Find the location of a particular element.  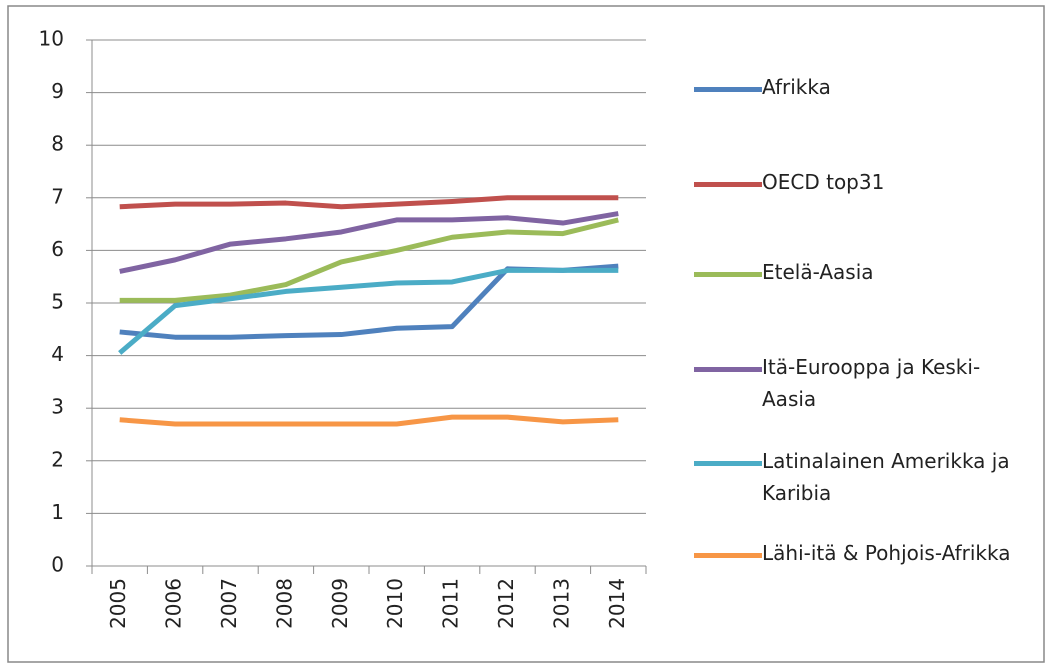

x-tick-label: 2008 is located at coordinates (284, 603).